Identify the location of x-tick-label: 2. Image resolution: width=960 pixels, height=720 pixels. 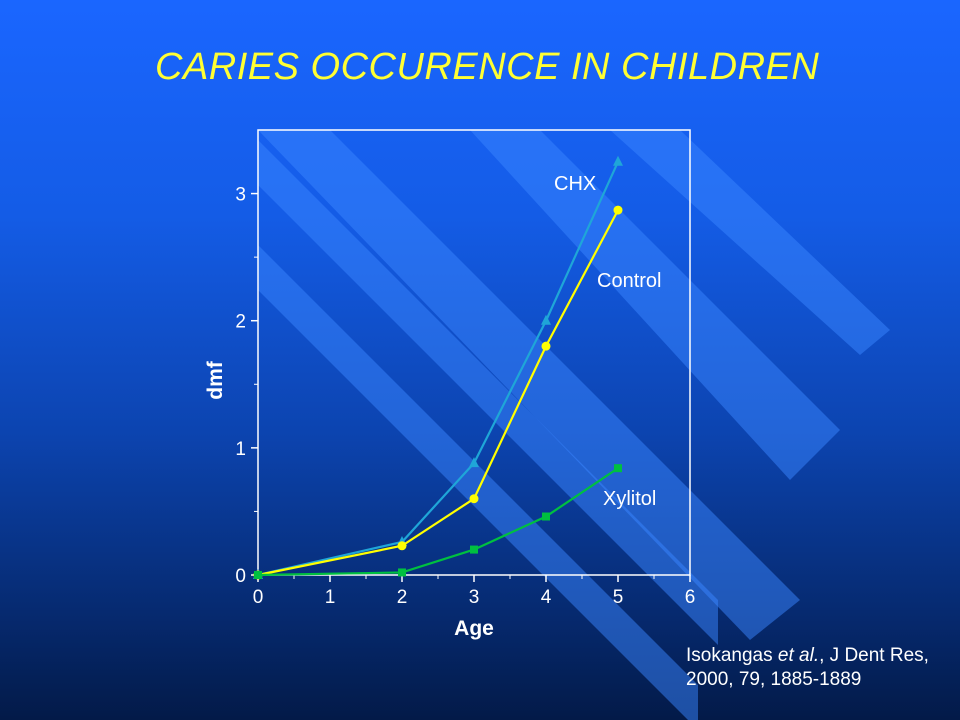
(402, 597).